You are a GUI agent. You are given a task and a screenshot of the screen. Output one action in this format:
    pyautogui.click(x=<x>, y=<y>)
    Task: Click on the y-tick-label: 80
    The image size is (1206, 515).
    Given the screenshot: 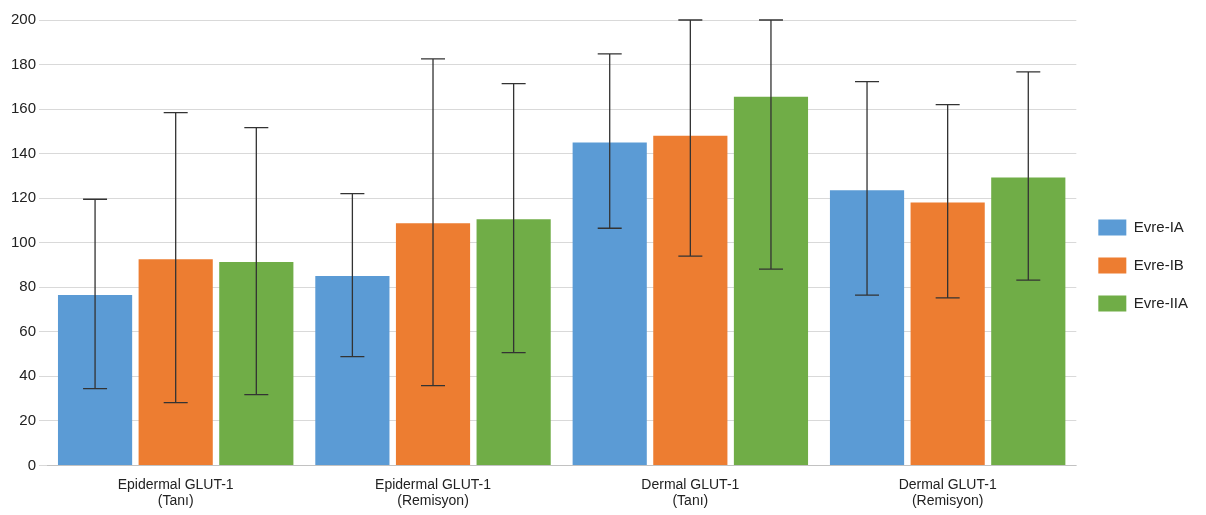 What is the action you would take?
    pyautogui.click(x=28, y=286)
    